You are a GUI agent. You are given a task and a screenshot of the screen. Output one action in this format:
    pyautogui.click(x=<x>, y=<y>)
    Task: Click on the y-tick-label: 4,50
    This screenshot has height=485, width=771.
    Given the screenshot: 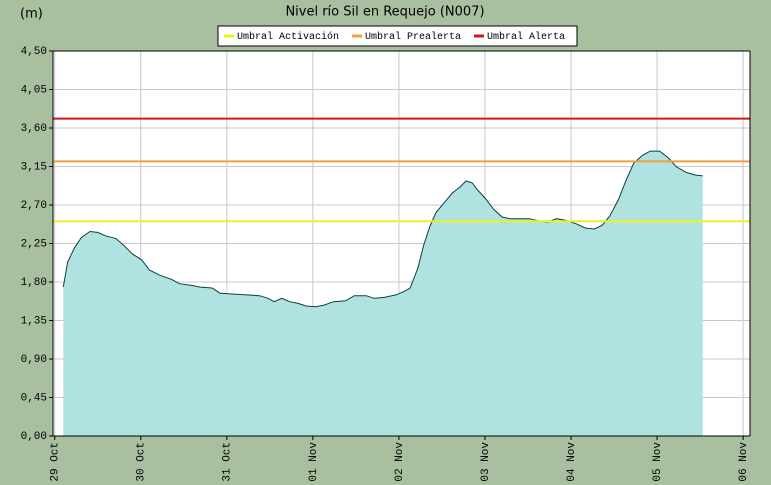 What is the action you would take?
    pyautogui.click(x=34, y=52)
    